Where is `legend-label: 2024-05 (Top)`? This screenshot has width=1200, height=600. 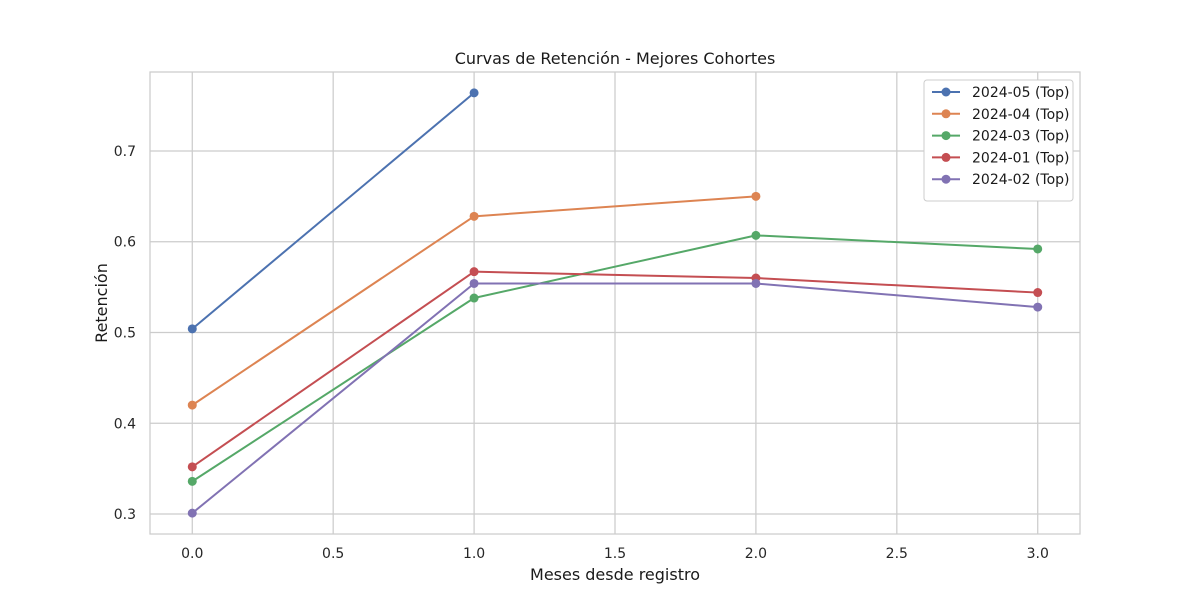
legend-label: 2024-05 (Top) is located at coordinates (1021, 93).